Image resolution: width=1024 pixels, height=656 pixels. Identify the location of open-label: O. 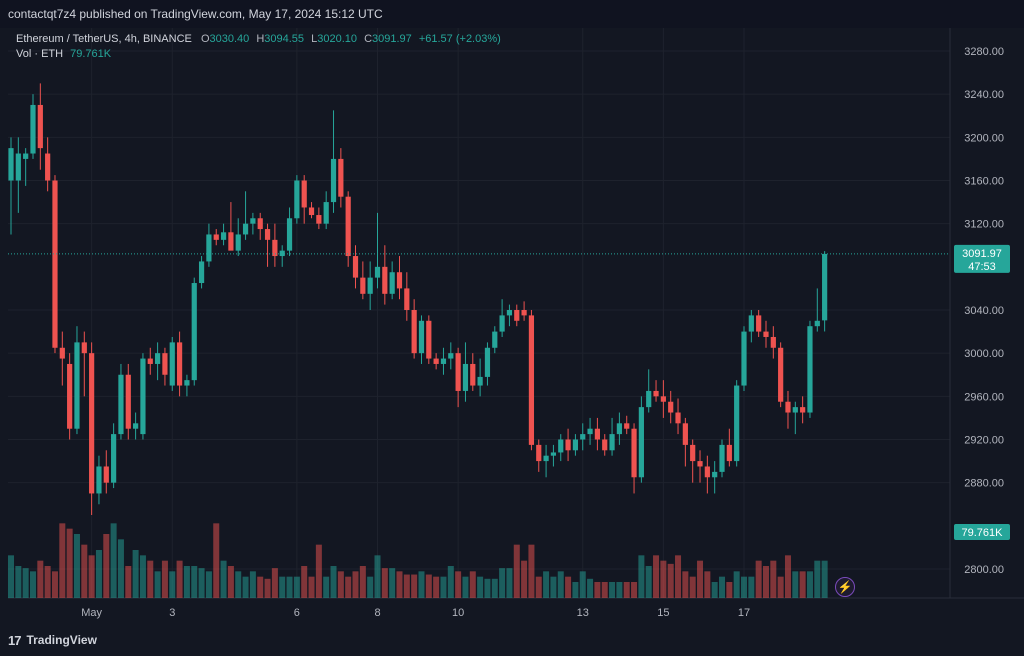
(205, 39).